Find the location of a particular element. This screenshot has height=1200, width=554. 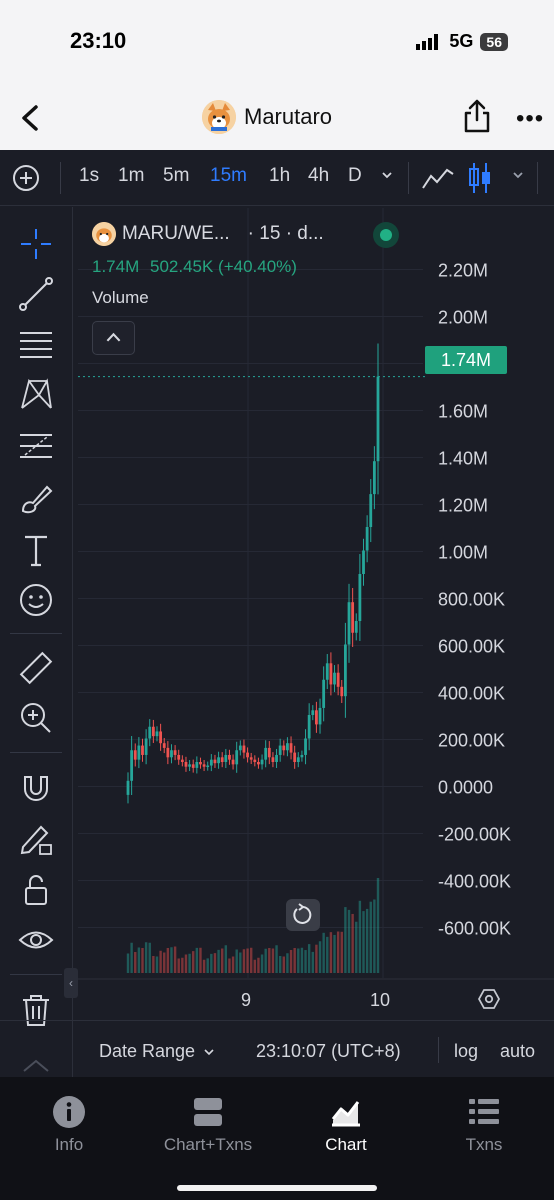

interval-5m: 5m is located at coordinates (176, 175).